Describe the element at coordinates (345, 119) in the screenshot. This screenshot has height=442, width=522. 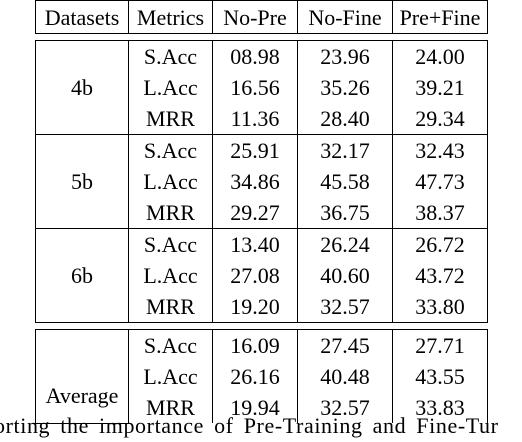
I see `no-fine-cell: 28.40` at that location.